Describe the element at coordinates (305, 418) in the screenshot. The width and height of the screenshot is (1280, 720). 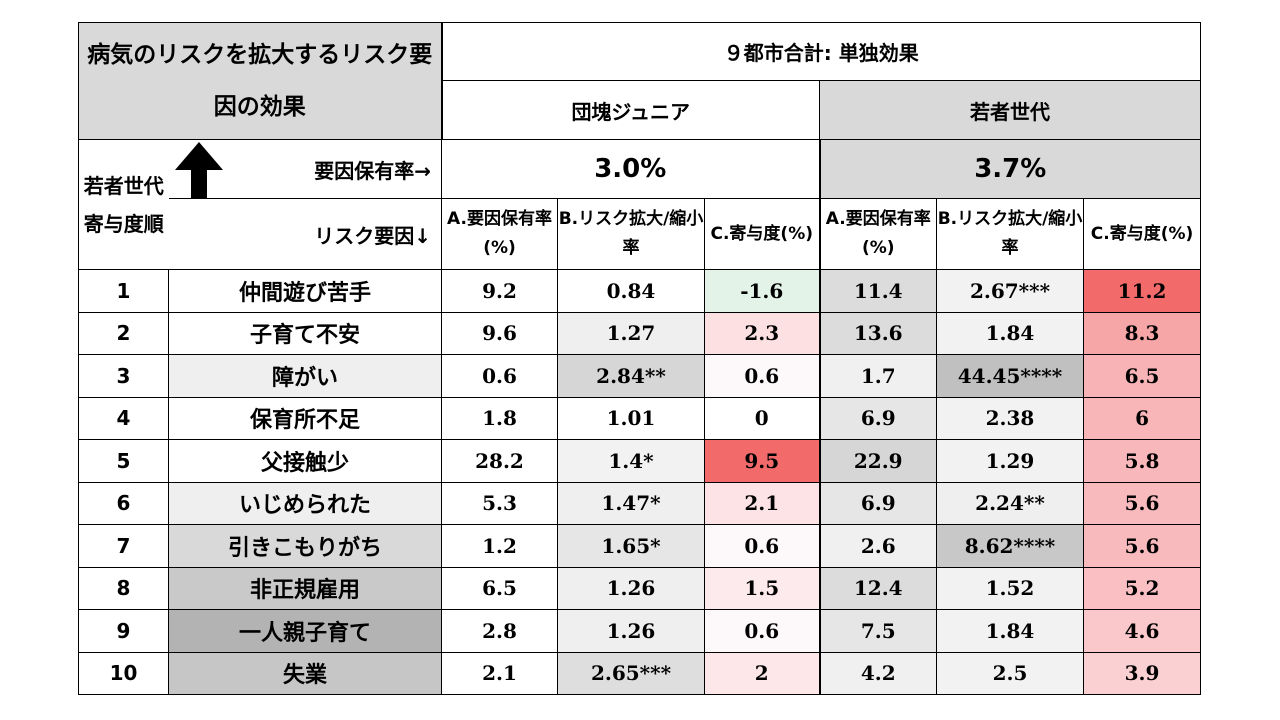
I see `factor-cell: 保育所不足` at that location.